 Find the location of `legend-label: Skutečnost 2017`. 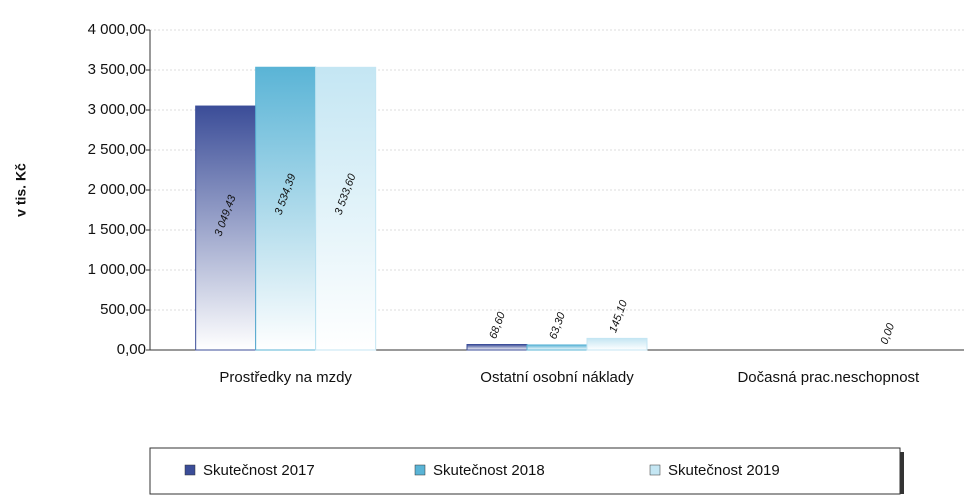

legend-label: Skutečnost 2017 is located at coordinates (259, 470).